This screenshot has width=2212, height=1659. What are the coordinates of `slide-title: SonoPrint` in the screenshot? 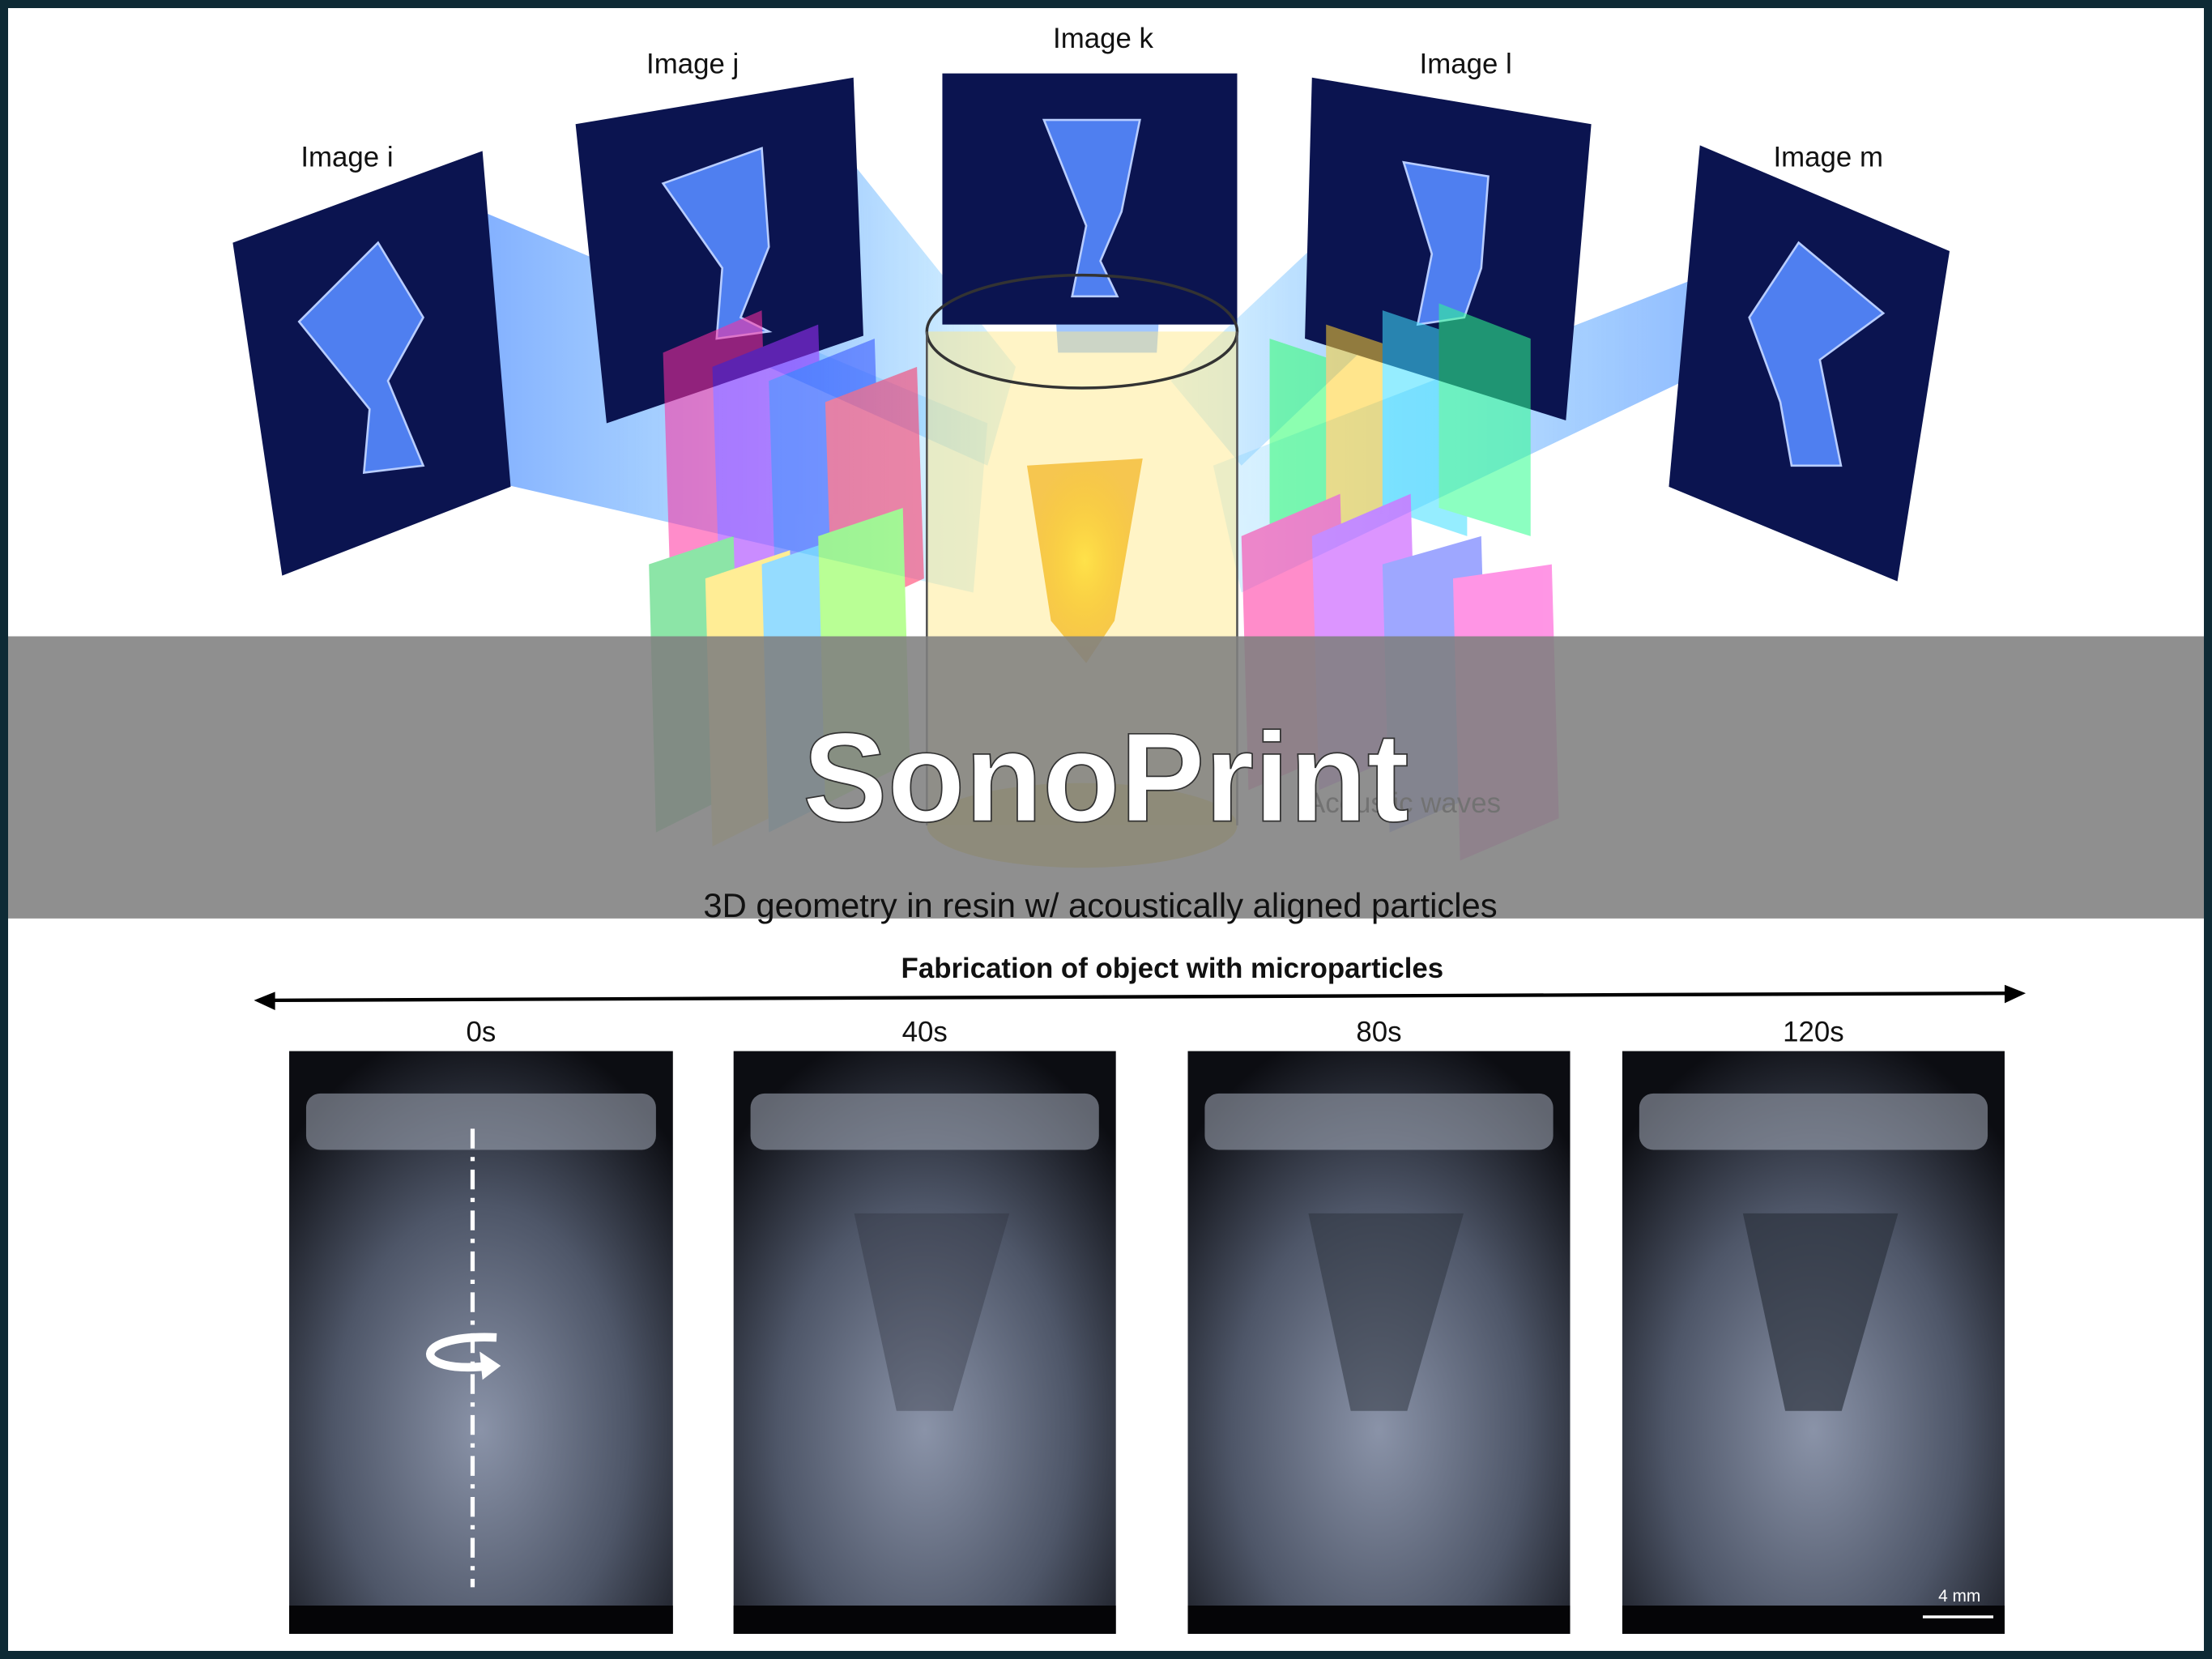 It's located at (1106, 778).